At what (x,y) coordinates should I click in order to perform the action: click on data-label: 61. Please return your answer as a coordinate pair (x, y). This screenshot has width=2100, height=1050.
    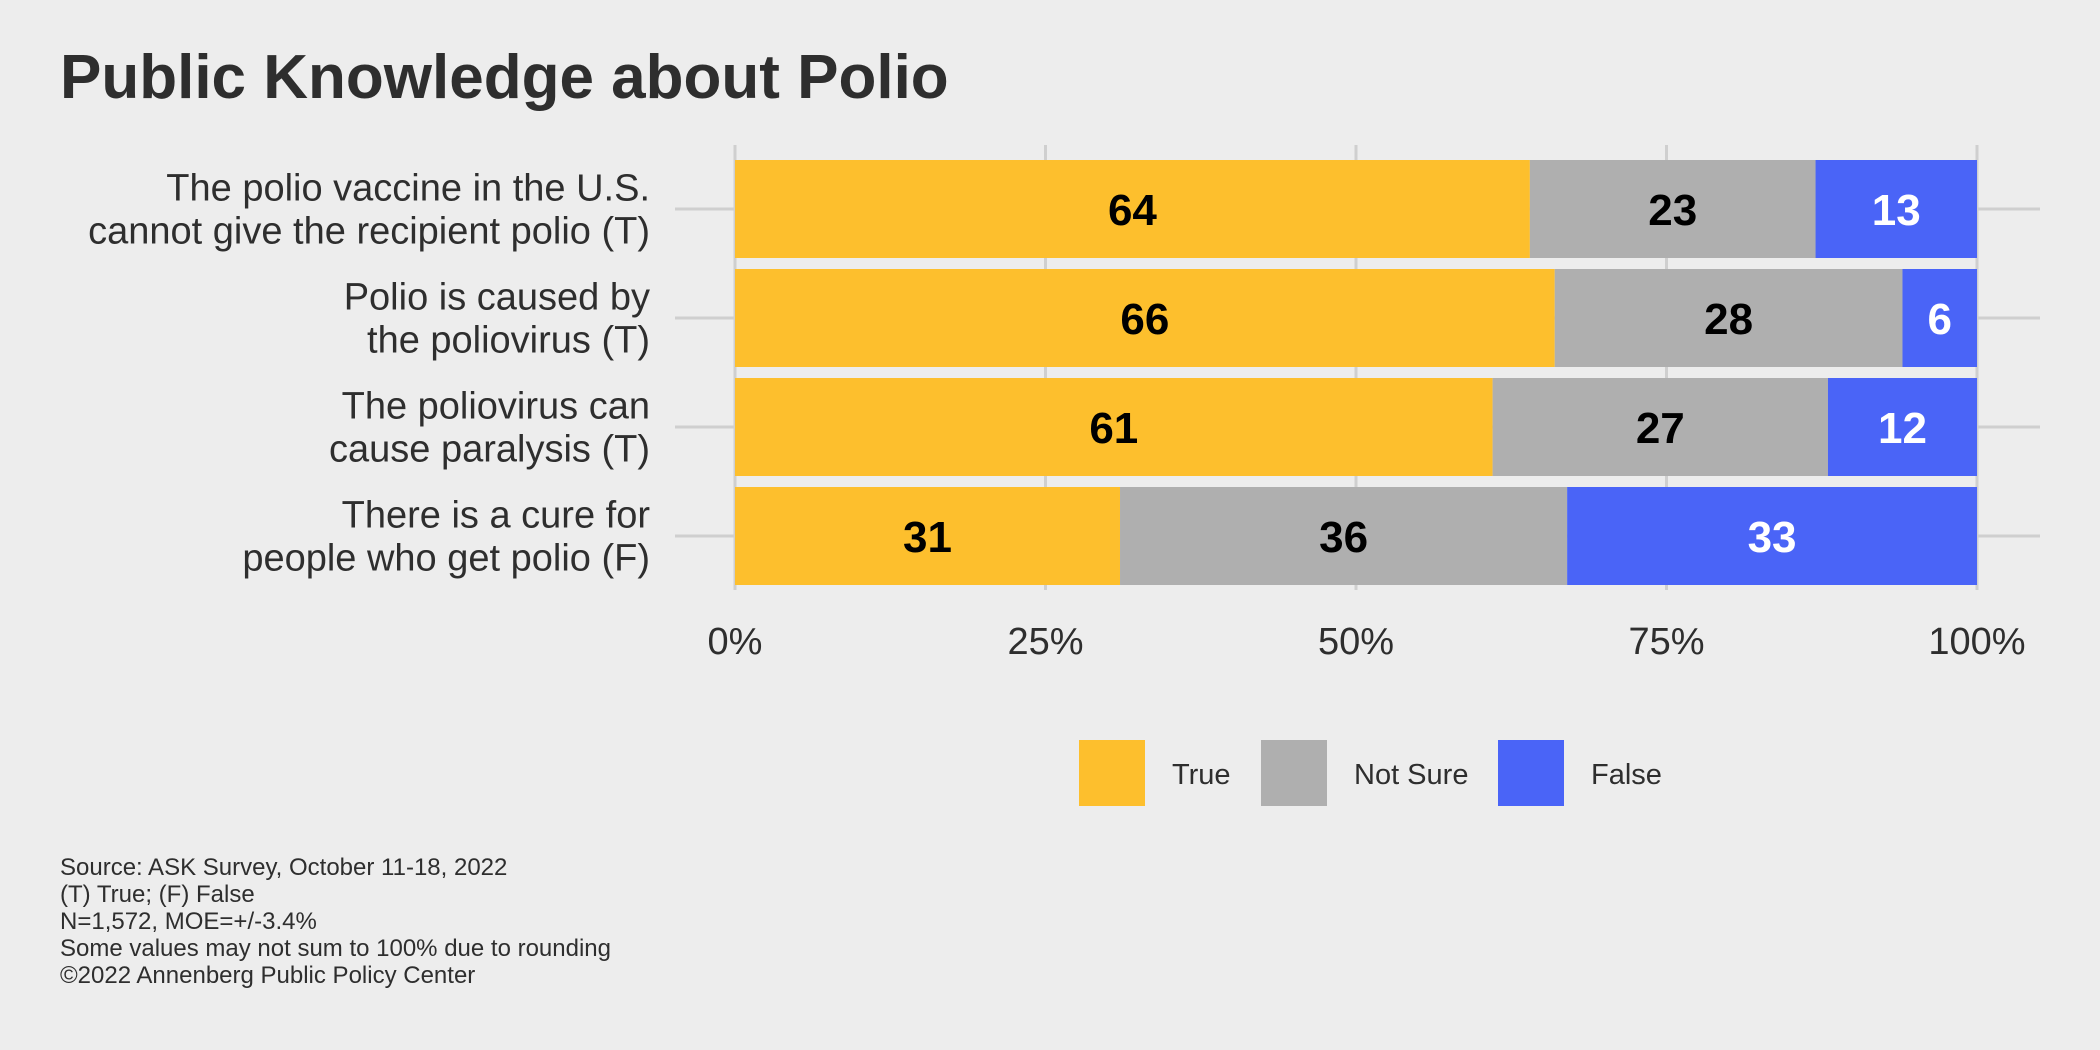
    Looking at the image, I should click on (1113, 428).